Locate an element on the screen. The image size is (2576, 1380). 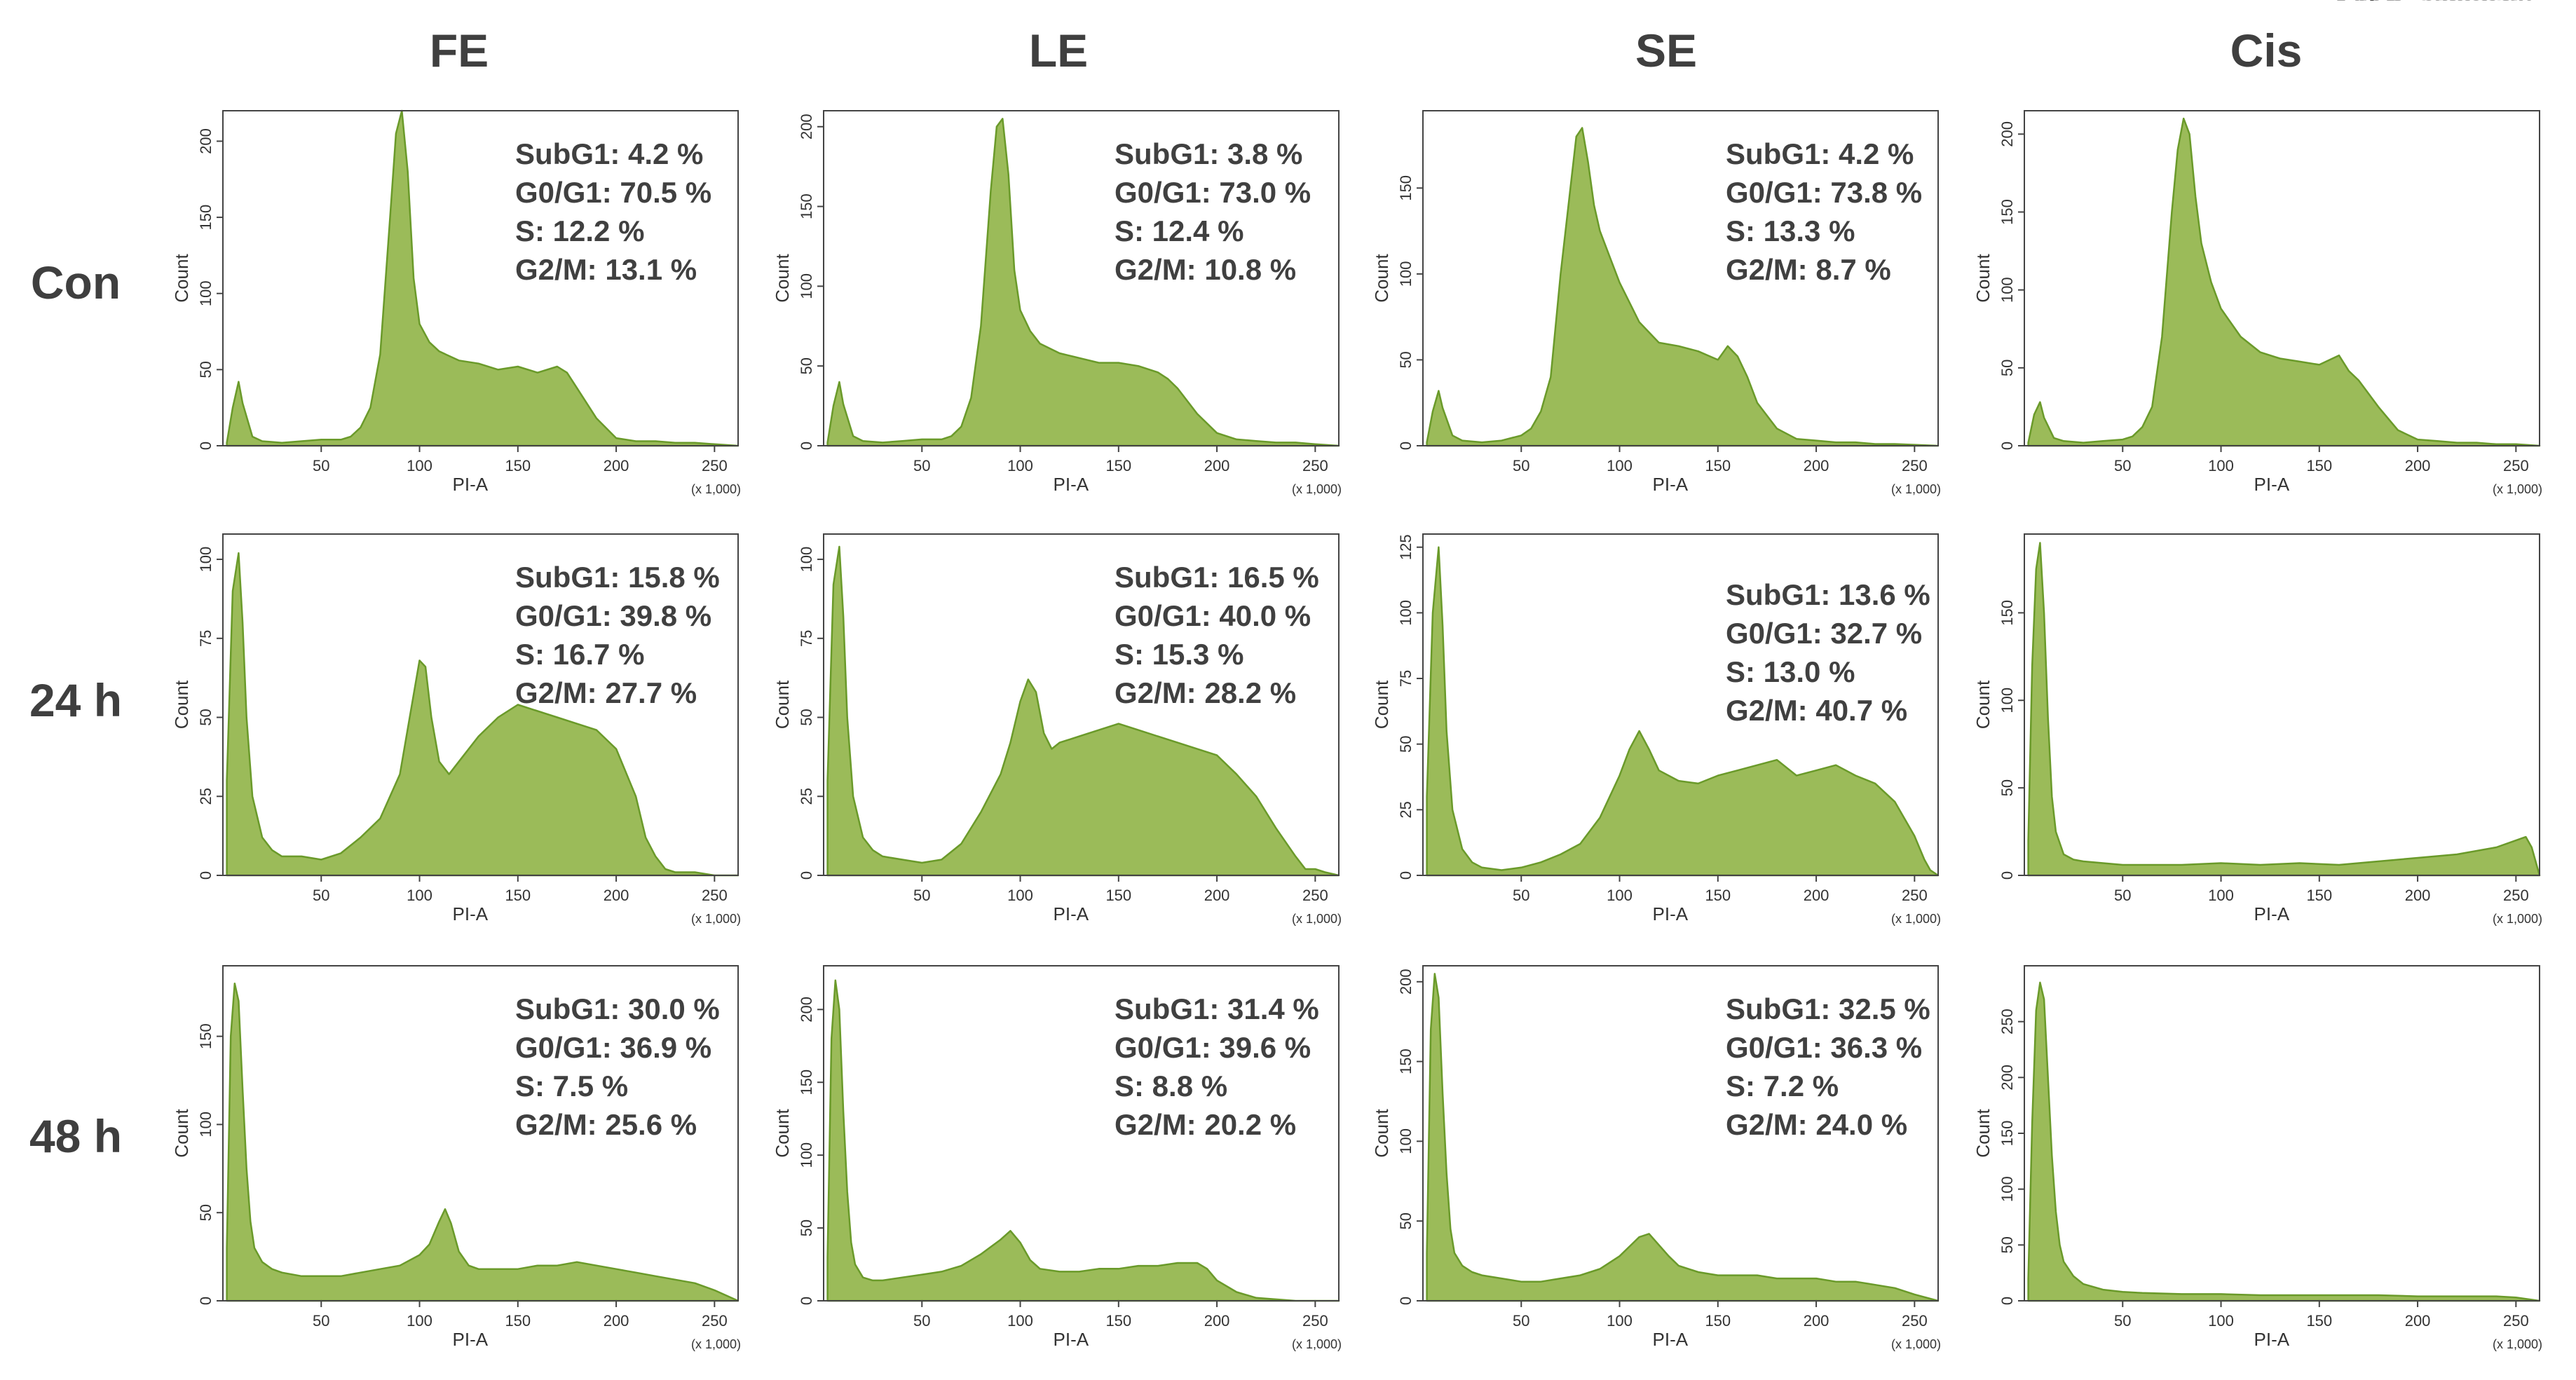
g2m-stat: G2/M: 15.2 % is located at coordinates (2421, 3).